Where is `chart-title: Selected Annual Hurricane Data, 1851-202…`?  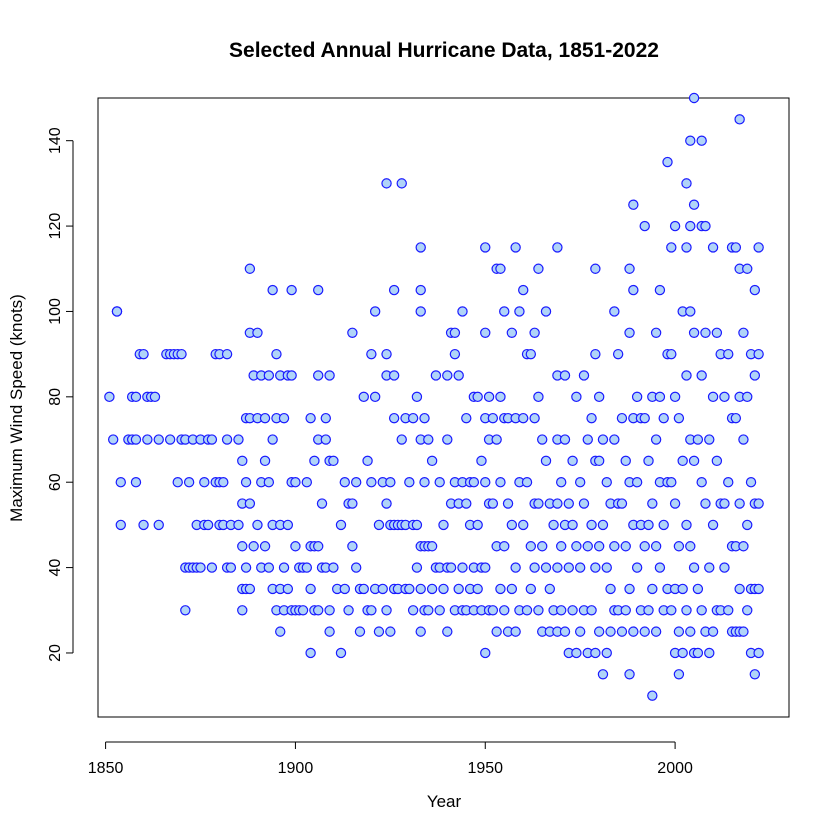
chart-title: Selected Annual Hurricane Data, 1851-202… is located at coordinates (444, 50).